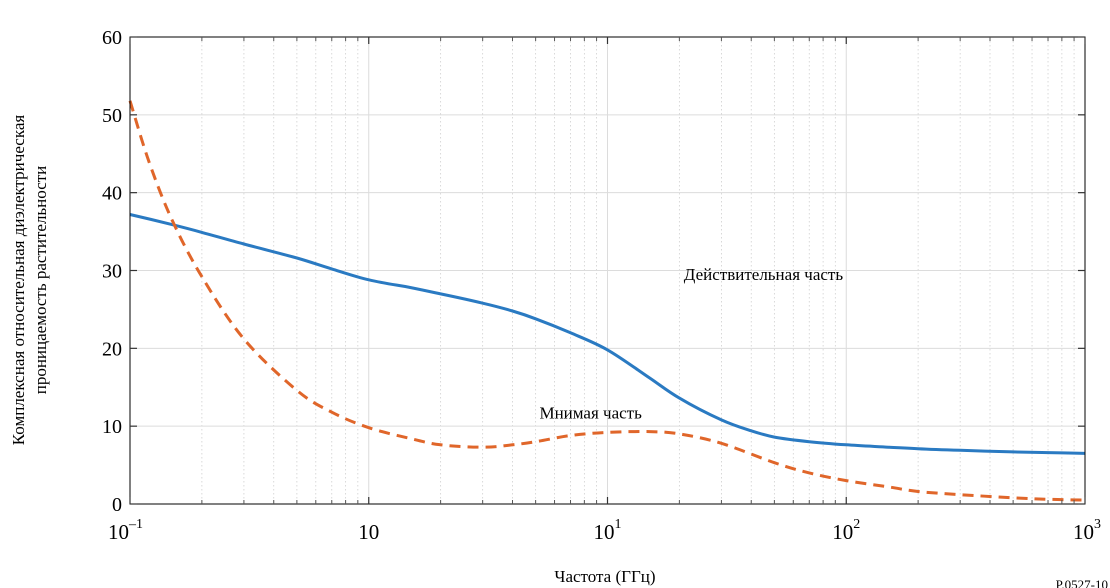  I want to click on x-tick-label: 10³, so click(1087, 530).